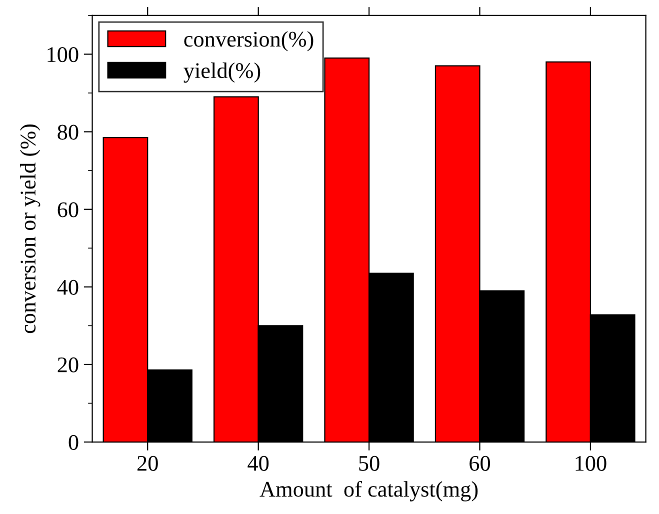  I want to click on x-tick-label: 20, so click(147, 463).